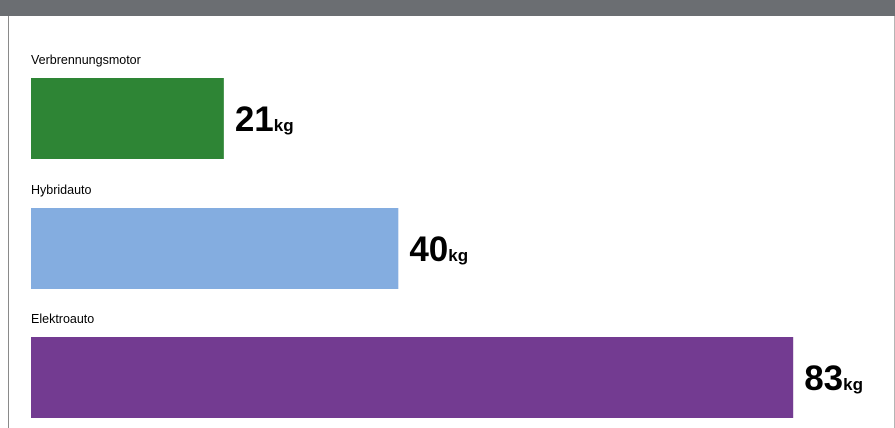 The image size is (895, 428). What do you see at coordinates (447, 8) in the screenshot?
I see `header-band` at bounding box center [447, 8].